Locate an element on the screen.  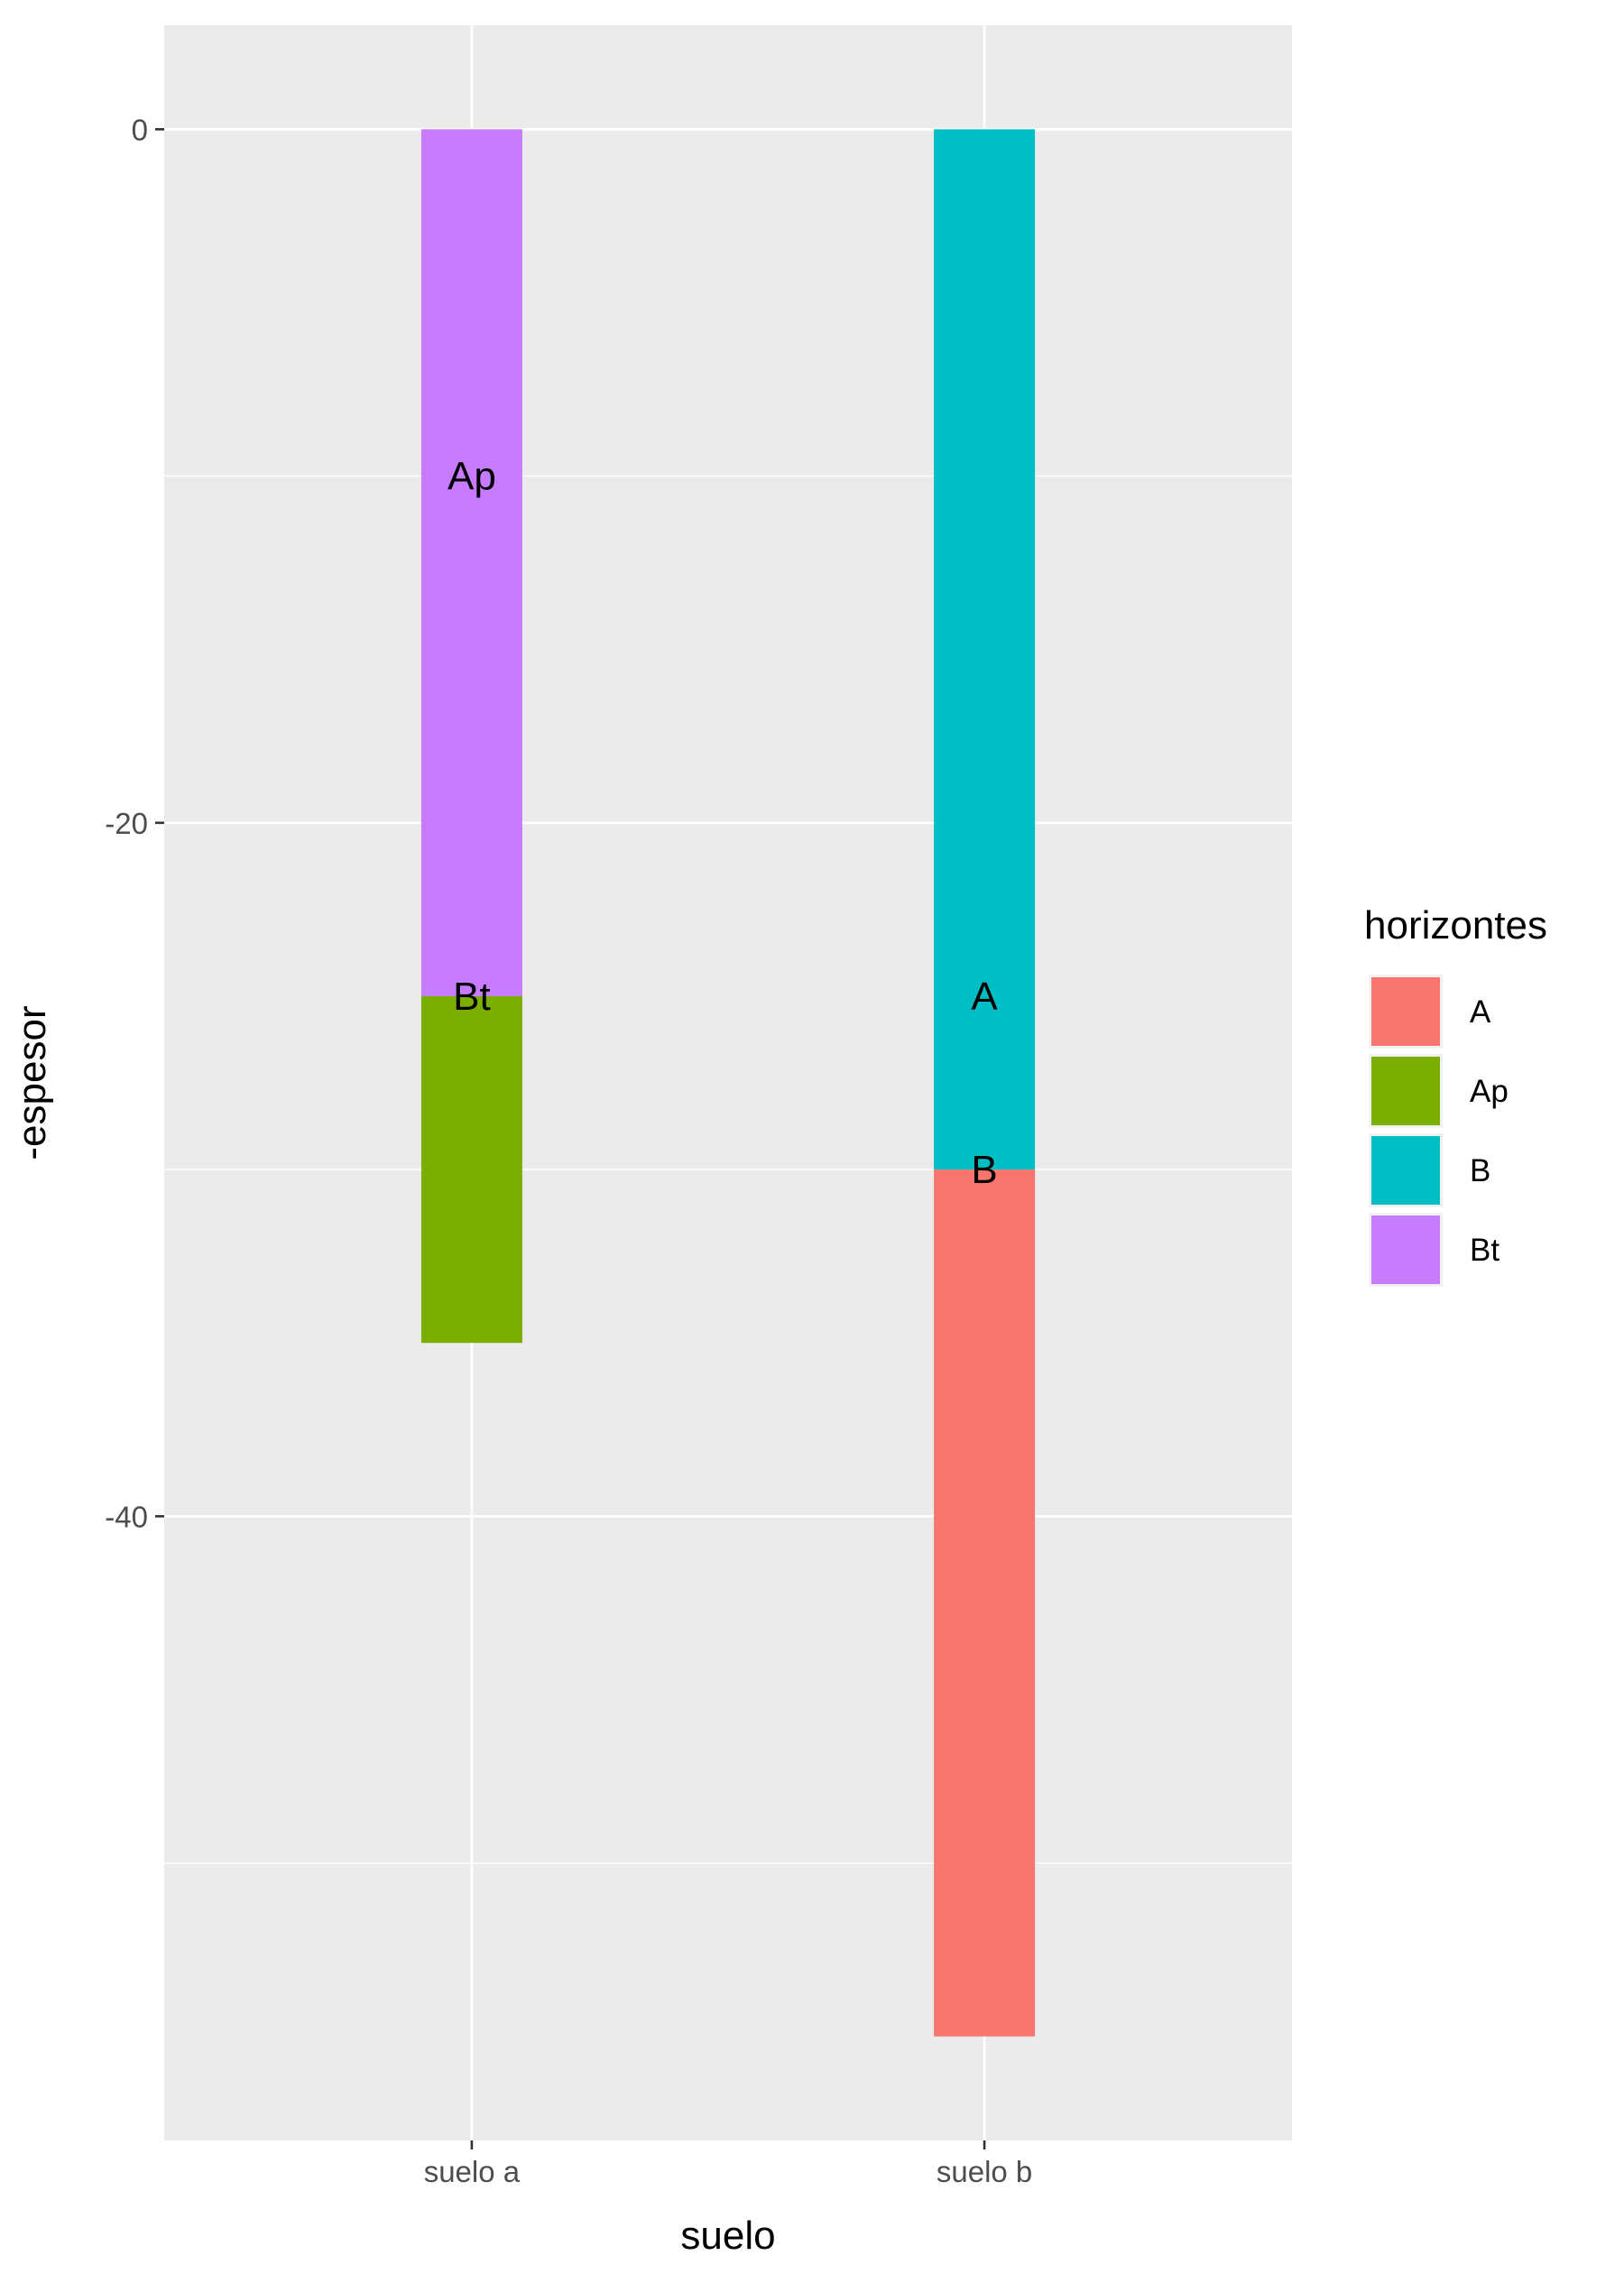
legend-label-bt: Bt is located at coordinates (1485, 1251).